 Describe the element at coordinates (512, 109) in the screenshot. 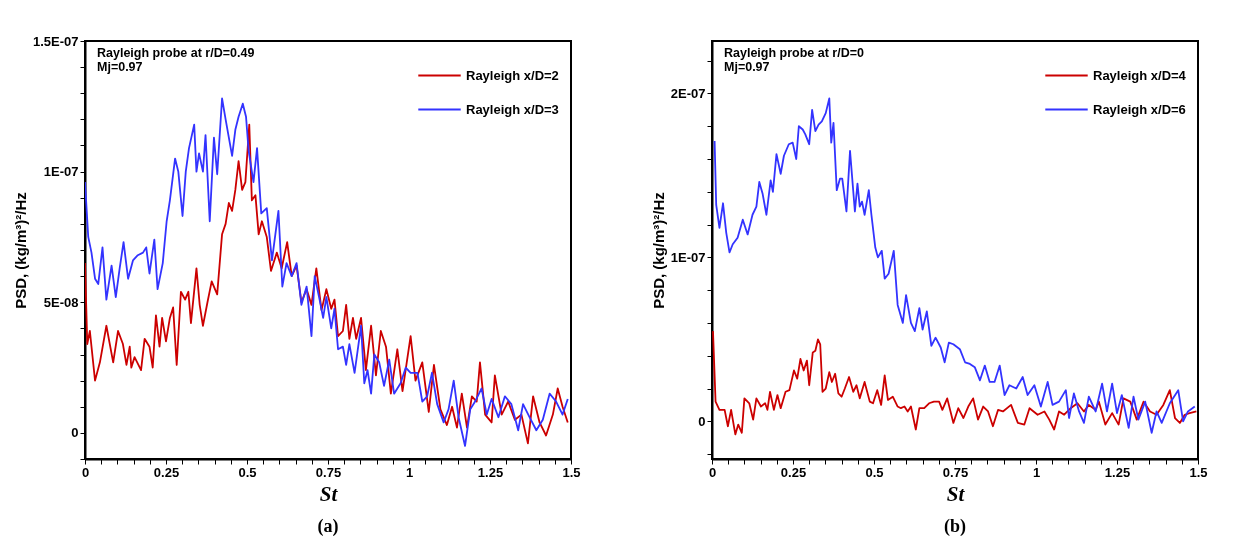

I see `legend-label: Rayleigh x/D=3` at that location.